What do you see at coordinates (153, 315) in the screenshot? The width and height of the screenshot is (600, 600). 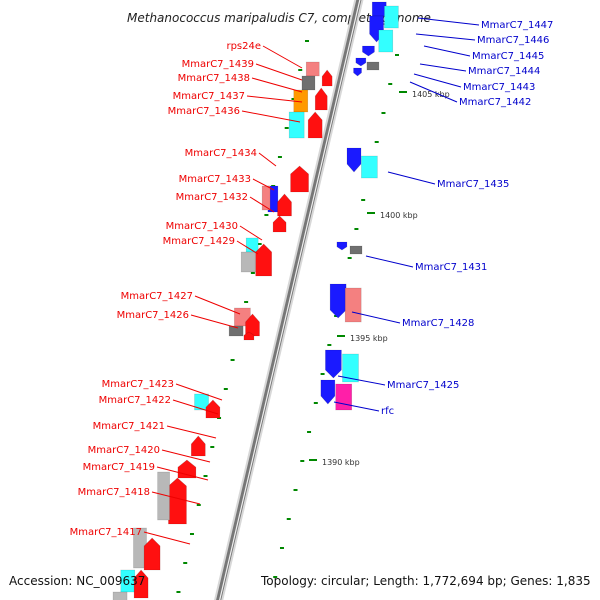 I see `gene-label-left: MmarC7_1426` at bounding box center [153, 315].